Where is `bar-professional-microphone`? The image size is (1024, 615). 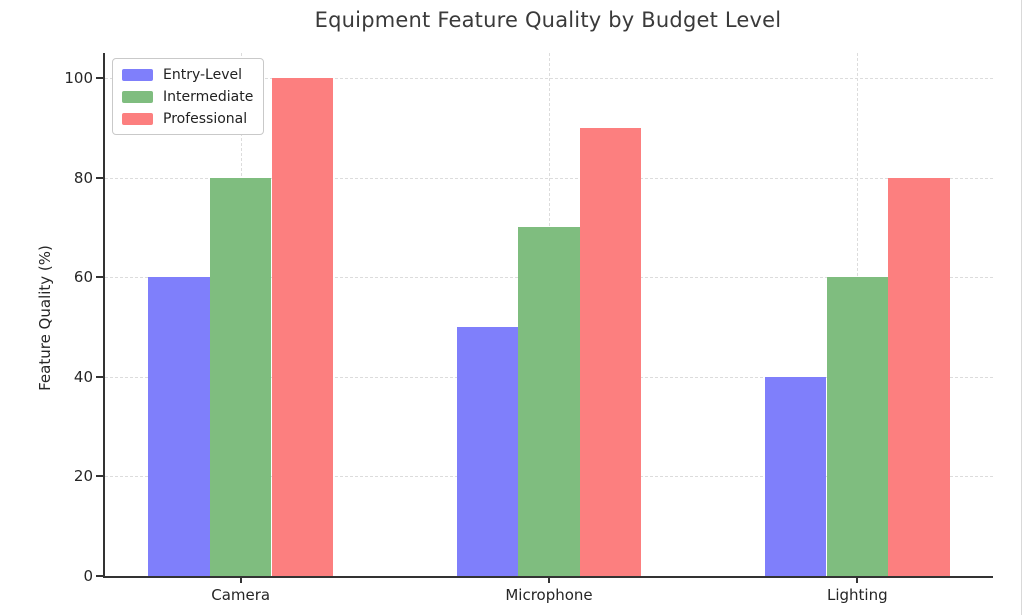
bar-professional-microphone is located at coordinates (610, 351).